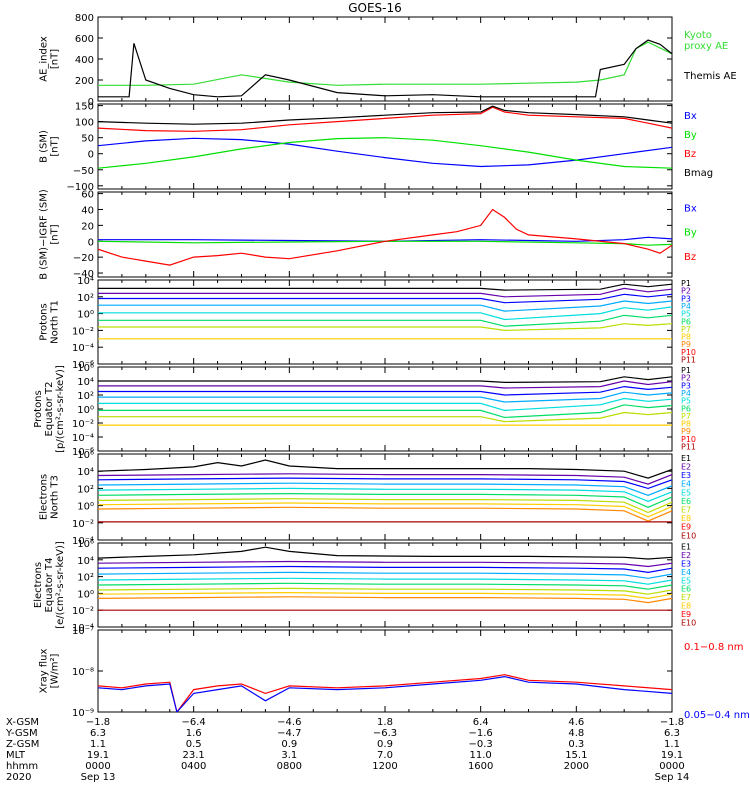 This screenshot has width=750, height=800. I want to click on elec3-series-e8, so click(385, 510).